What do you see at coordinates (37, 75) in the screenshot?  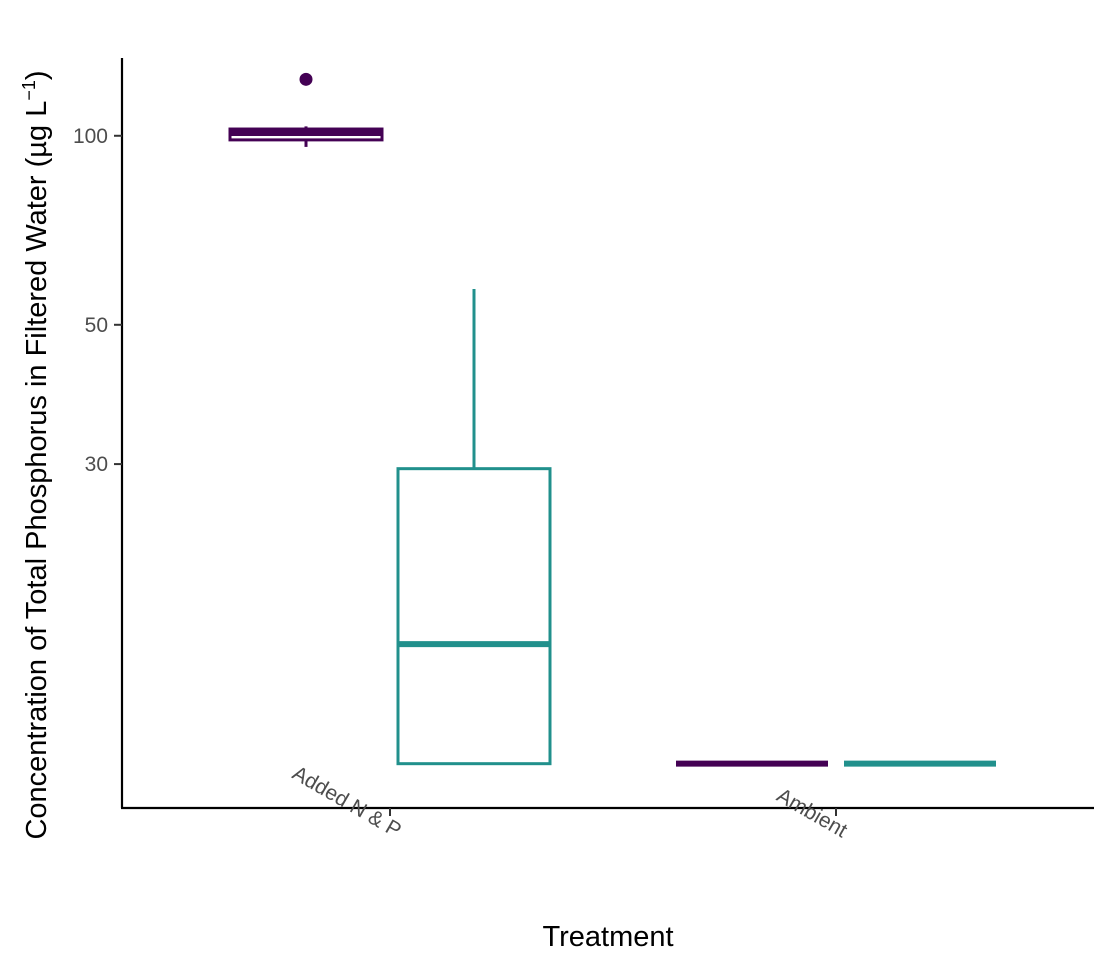 I see `y-axis-title-close-paren: )` at bounding box center [37, 75].